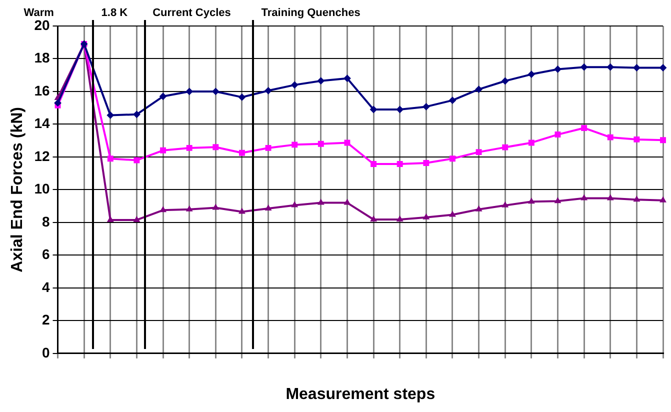 This screenshot has height=412, width=671. Describe the element at coordinates (46, 286) in the screenshot. I see `y-tick-label: 4` at that location.